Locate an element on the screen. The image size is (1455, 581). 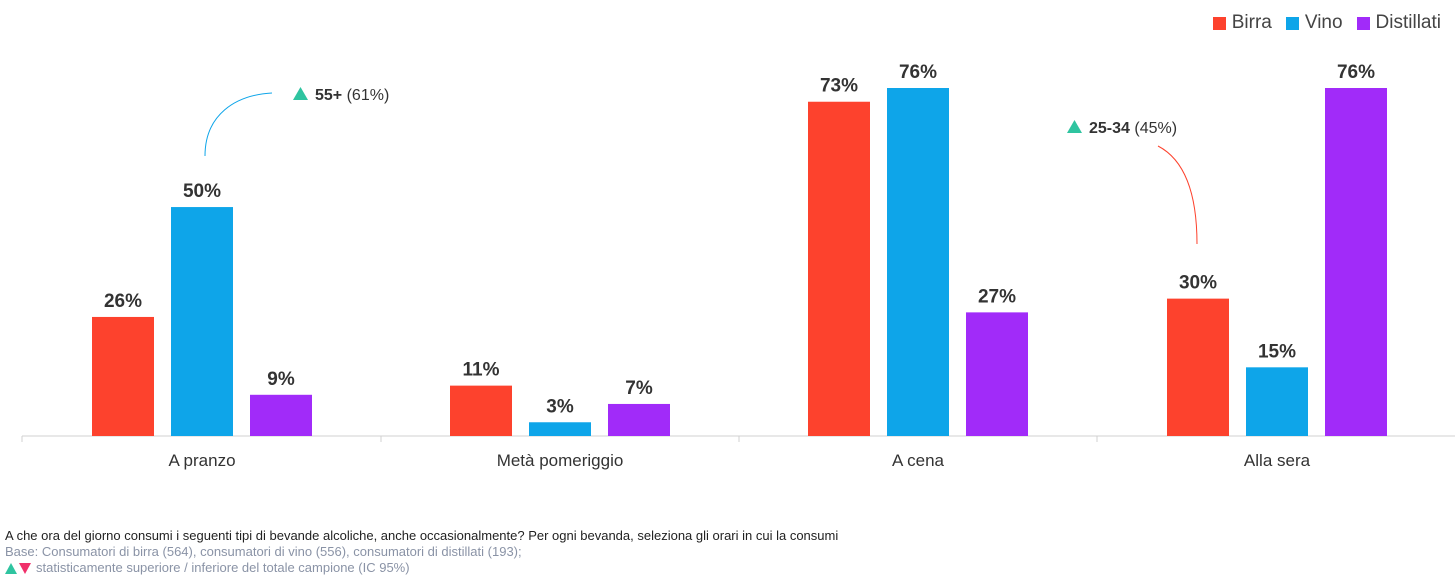
annotation-value: (45%) is located at coordinates (1153, 128).